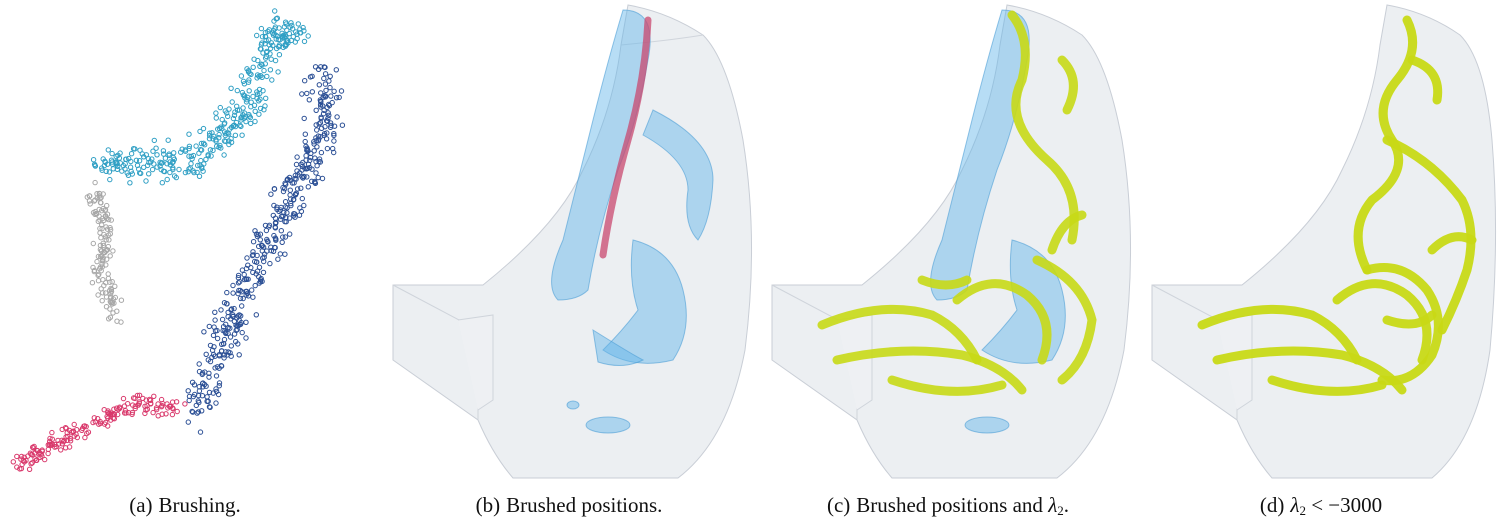  I want to click on cluster-gray, so click(104, 252).